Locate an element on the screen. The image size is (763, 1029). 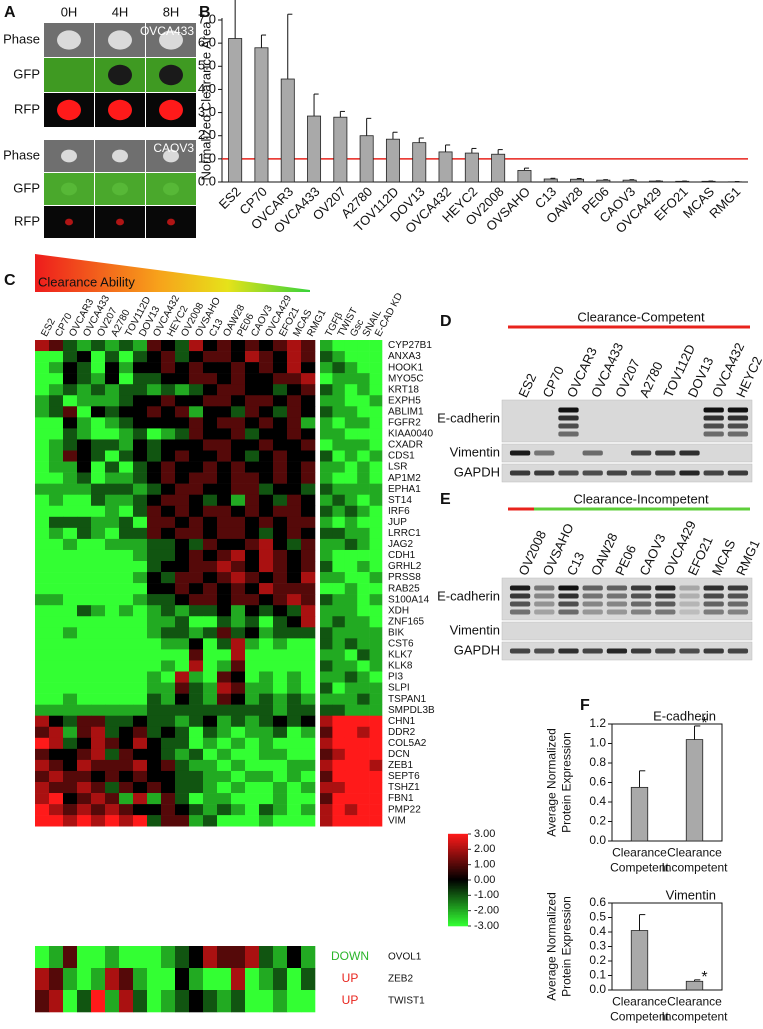
row-label: HOOK1 is located at coordinates (405, 367).